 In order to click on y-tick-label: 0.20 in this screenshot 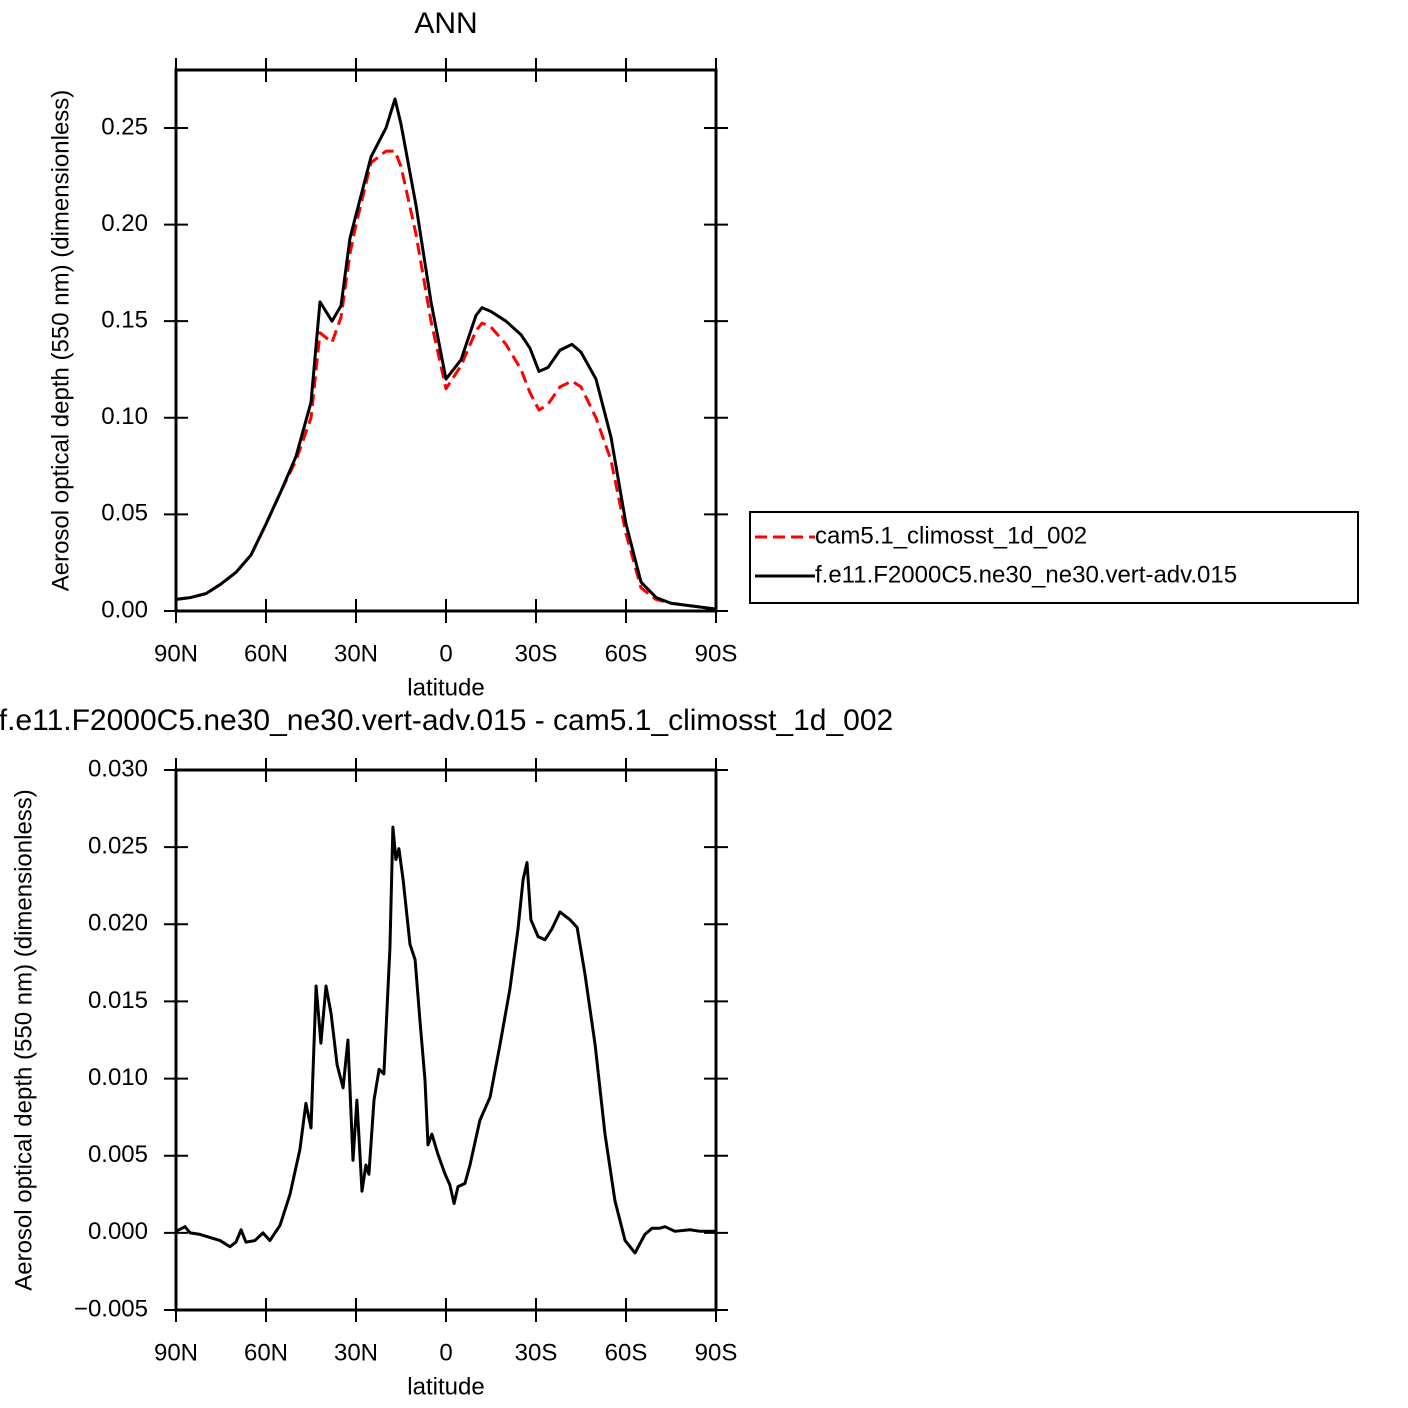, I will do `click(124, 223)`.